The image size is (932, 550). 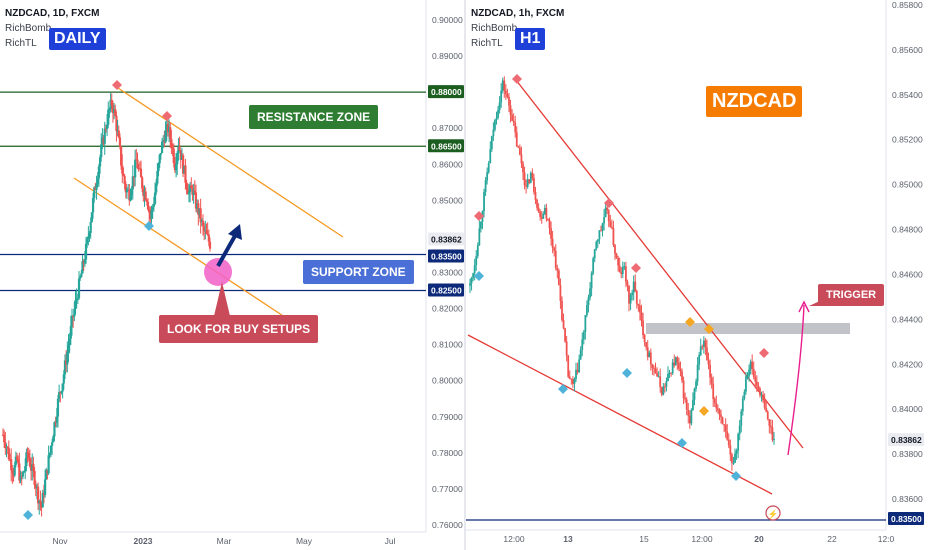 I want to click on h1-x-tick-label: 13, so click(x=568, y=539).